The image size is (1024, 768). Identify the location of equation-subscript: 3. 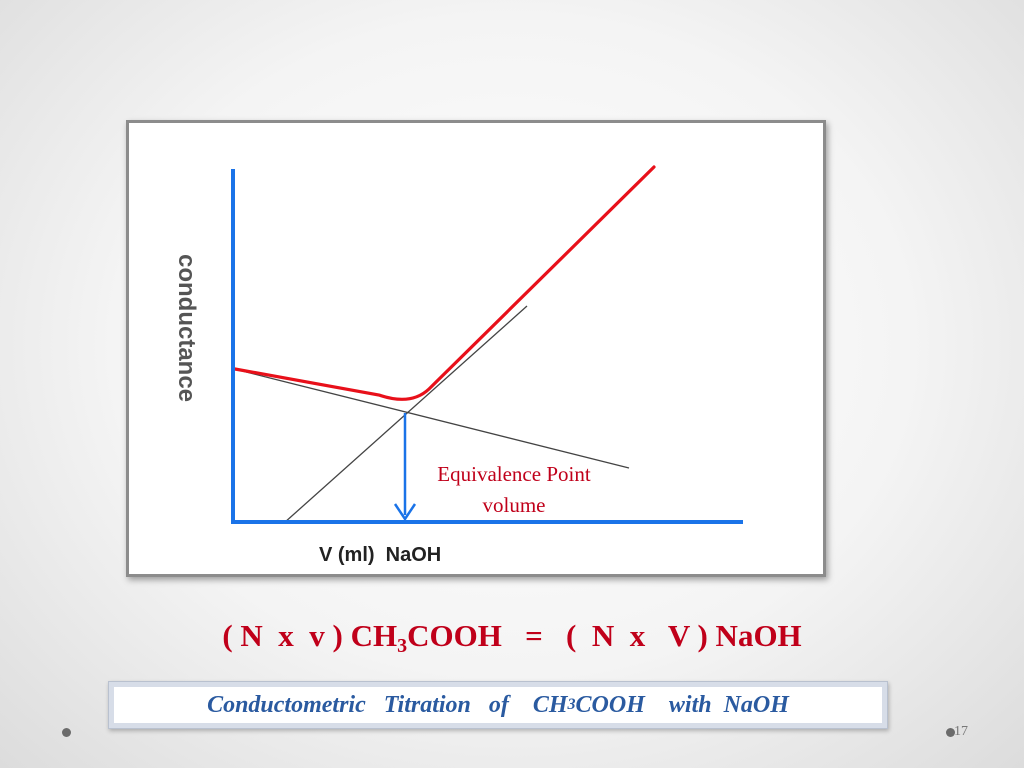
(402, 646).